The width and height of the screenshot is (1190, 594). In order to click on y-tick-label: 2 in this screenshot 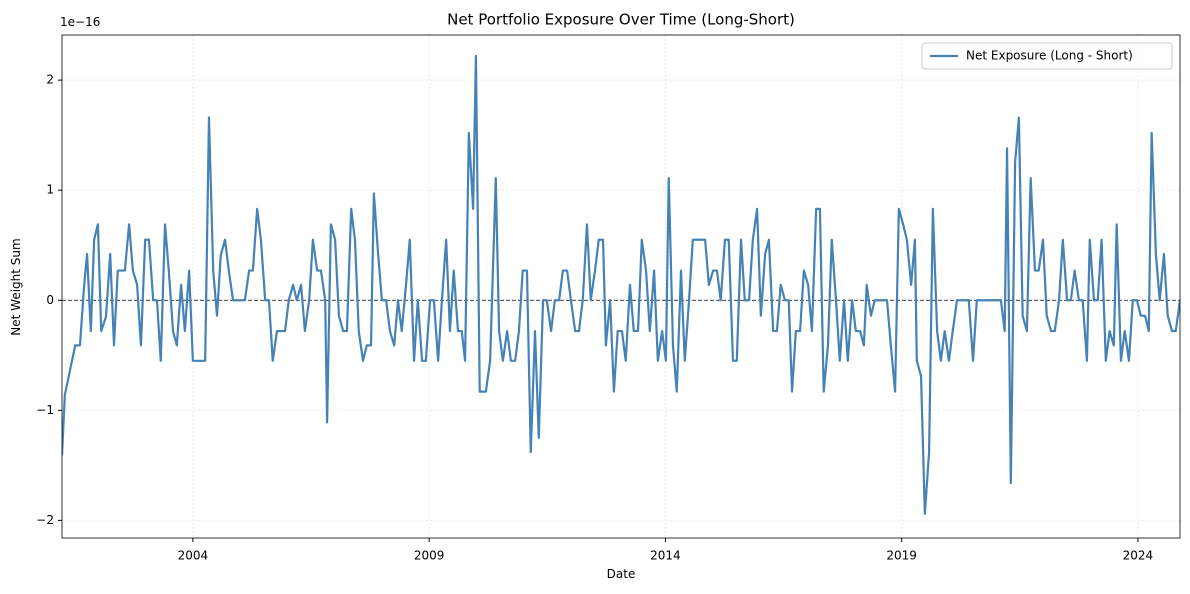, I will do `click(50, 80)`.